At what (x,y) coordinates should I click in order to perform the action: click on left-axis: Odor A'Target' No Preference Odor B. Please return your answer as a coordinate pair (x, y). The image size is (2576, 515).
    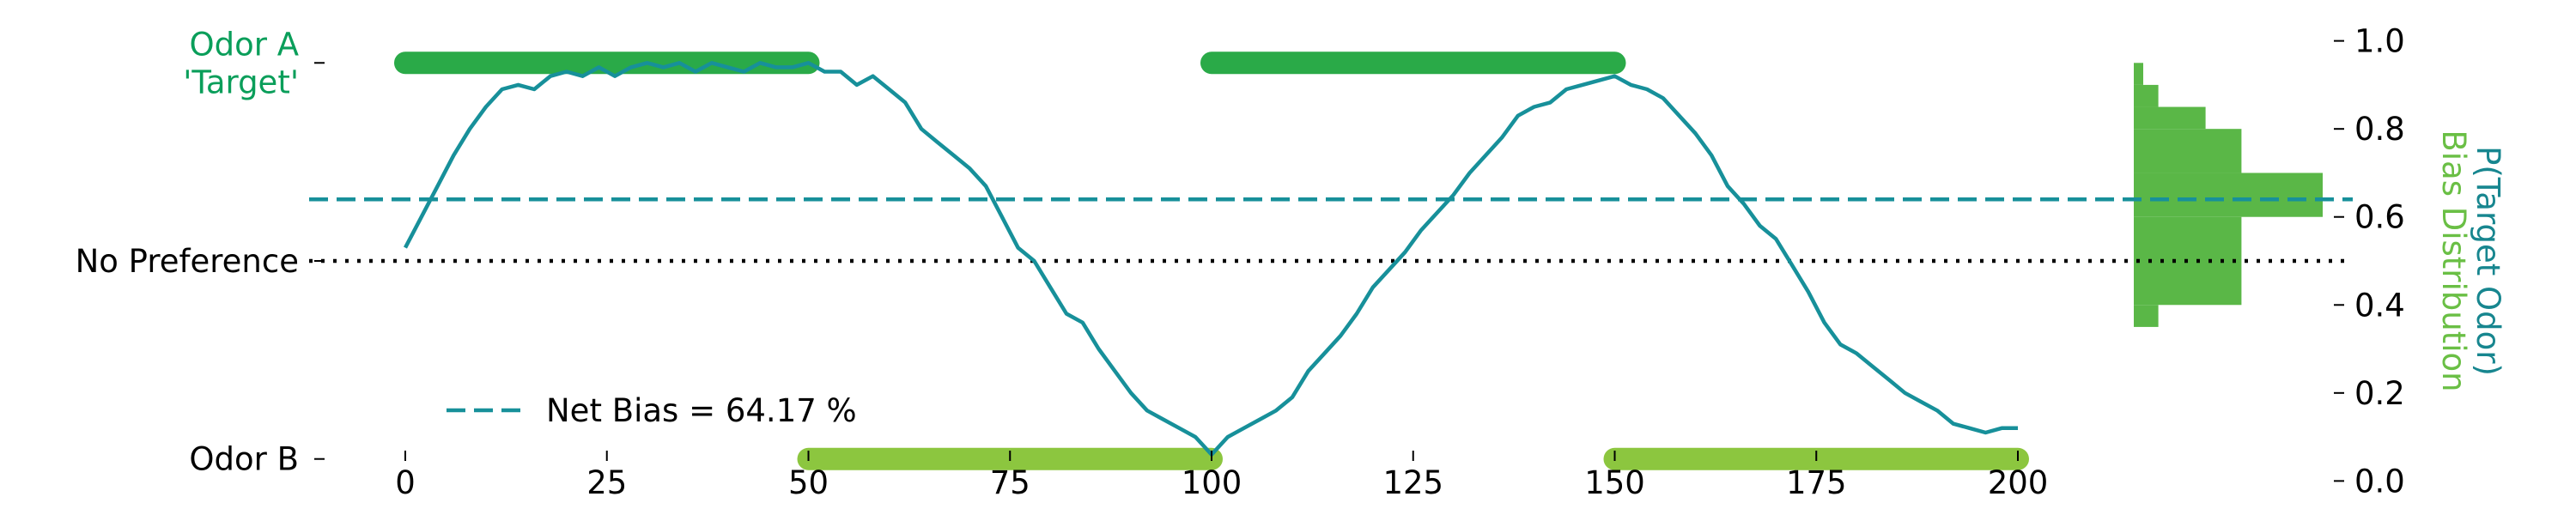
    Looking at the image, I should click on (201, 252).